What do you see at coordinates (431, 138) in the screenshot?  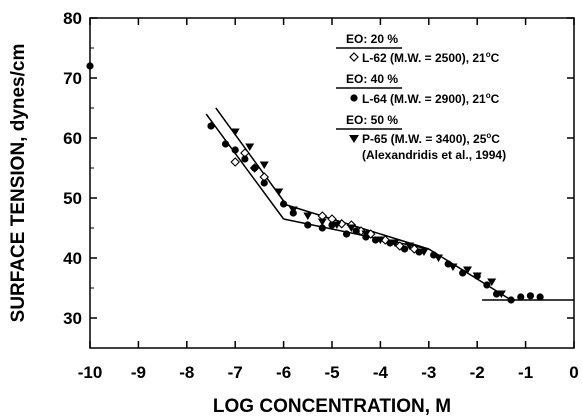 I see `legend-label-3: P-65 (M.W. = 3400), 25oC` at bounding box center [431, 138].